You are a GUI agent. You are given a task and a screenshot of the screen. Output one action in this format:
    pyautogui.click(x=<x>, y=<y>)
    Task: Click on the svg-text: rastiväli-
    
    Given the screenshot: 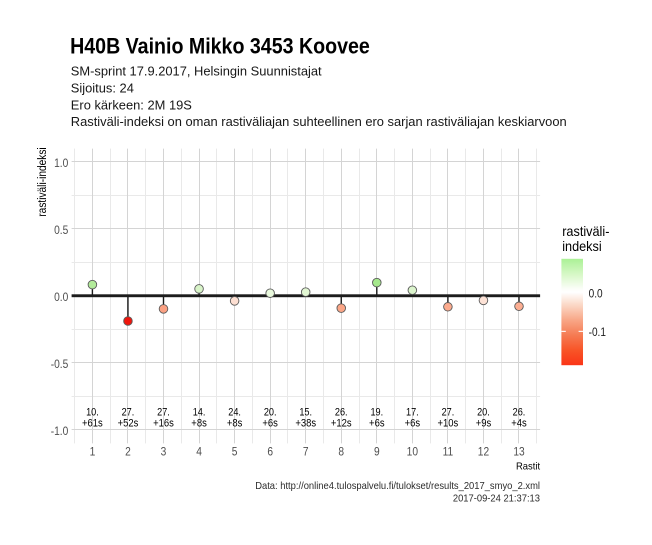 What is the action you would take?
    pyautogui.click(x=585, y=231)
    